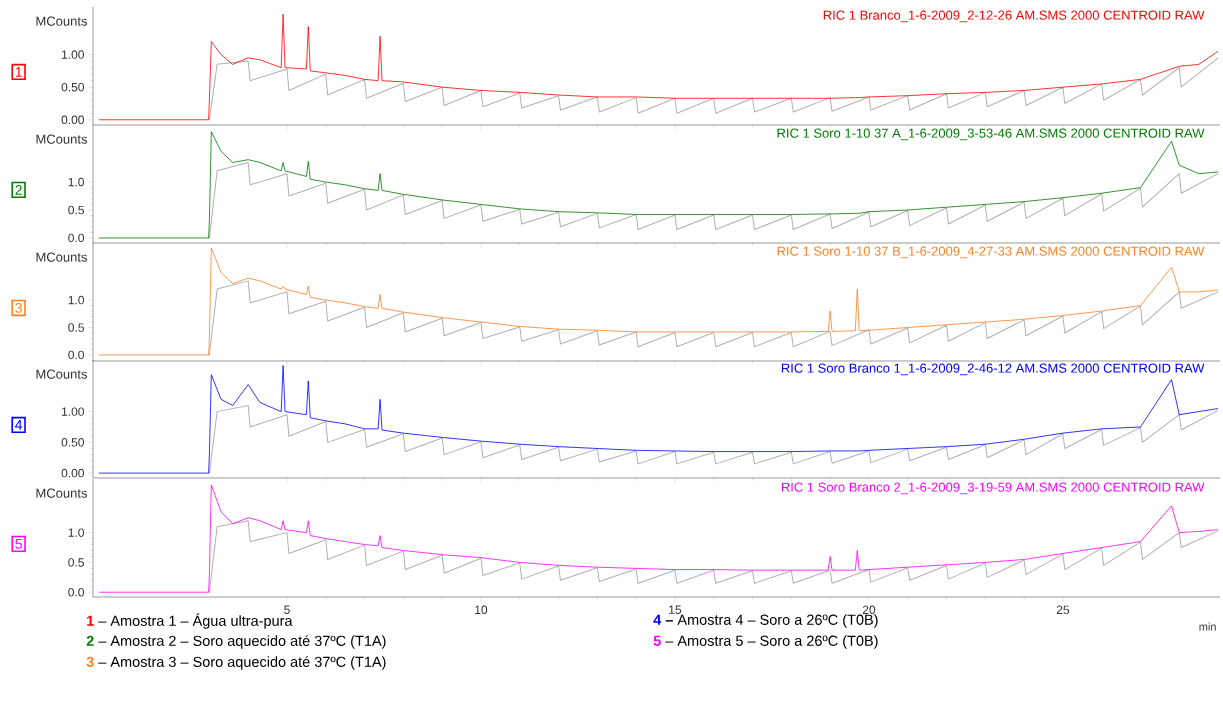 The height and width of the screenshot is (705, 1223). What do you see at coordinates (993, 369) in the screenshot?
I see `chart-title: RIC 1 Soro Branco 1_1-6-2009_2-46-12 AM.SMS 2000 CENTROID RAW` at bounding box center [993, 369].